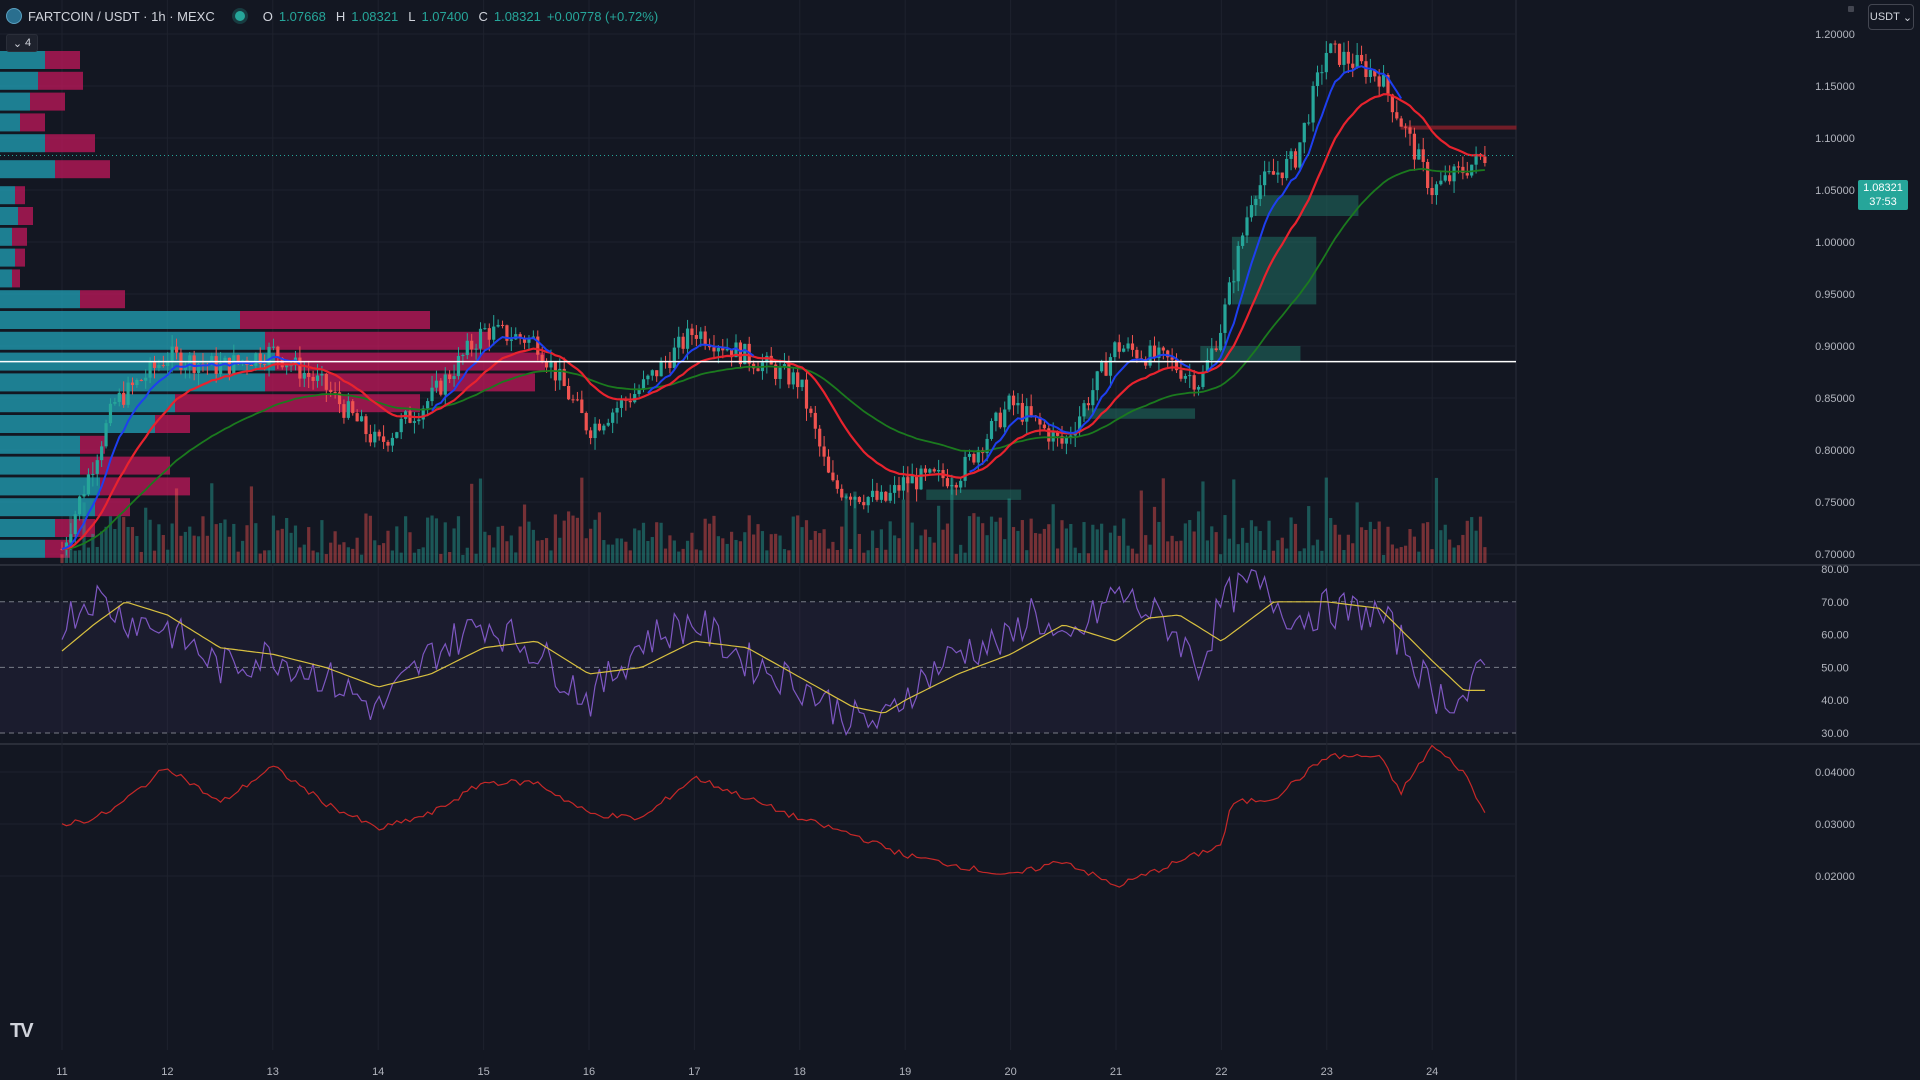 The width and height of the screenshot is (1920, 1080). Describe the element at coordinates (267, 16) in the screenshot. I see `open-label: O` at that location.